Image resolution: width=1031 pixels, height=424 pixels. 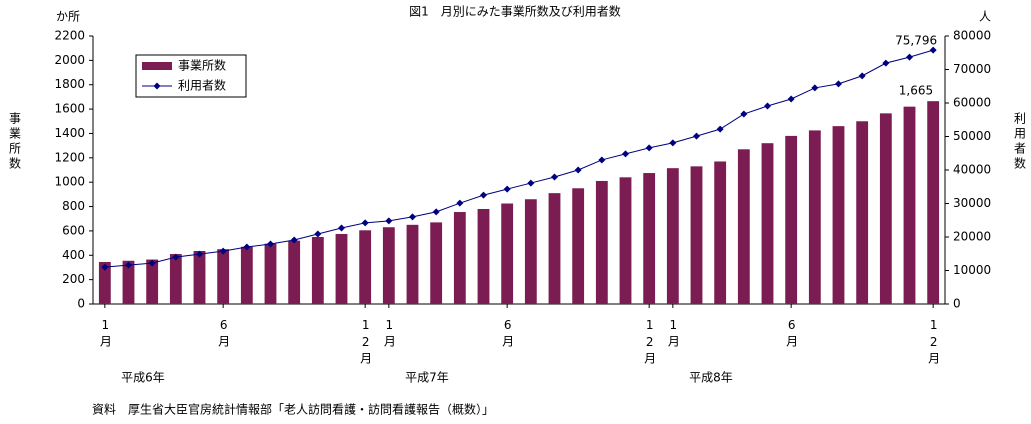 I want to click on x-group-label: 平成7年, so click(x=427, y=378).